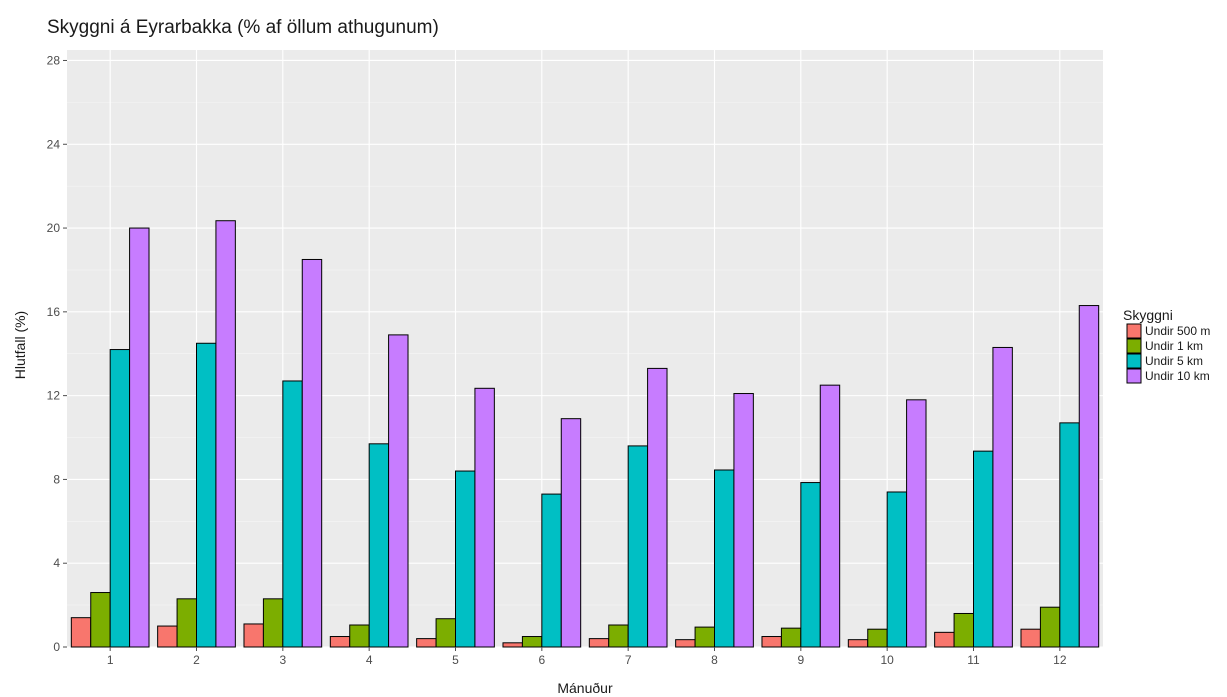 The height and width of the screenshot is (697, 1227). I want to click on x-tick-label: 8, so click(714, 660).